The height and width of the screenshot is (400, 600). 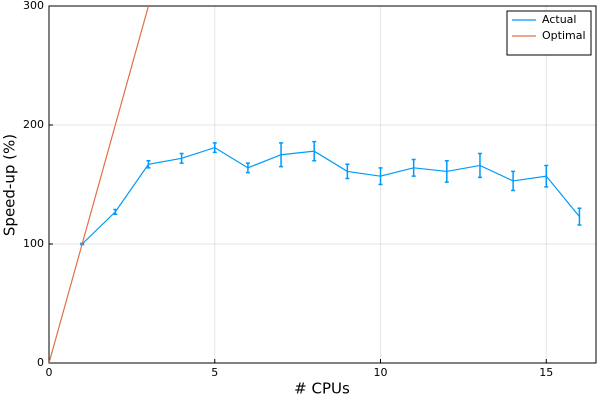 I want to click on y-tick-label: 0, so click(x=40, y=362).